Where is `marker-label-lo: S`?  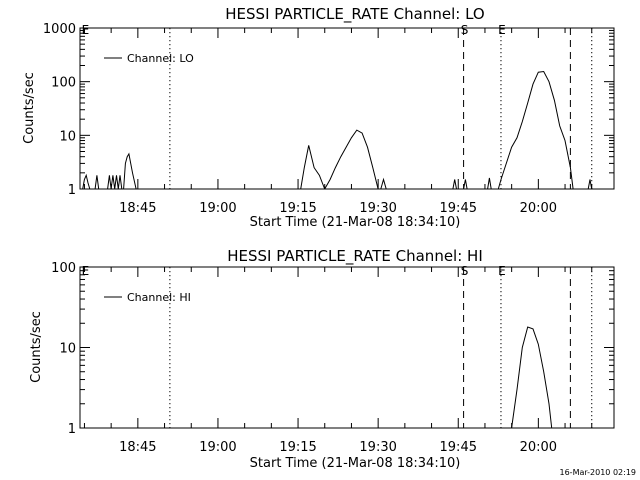
marker-label-lo: S is located at coordinates (465, 30).